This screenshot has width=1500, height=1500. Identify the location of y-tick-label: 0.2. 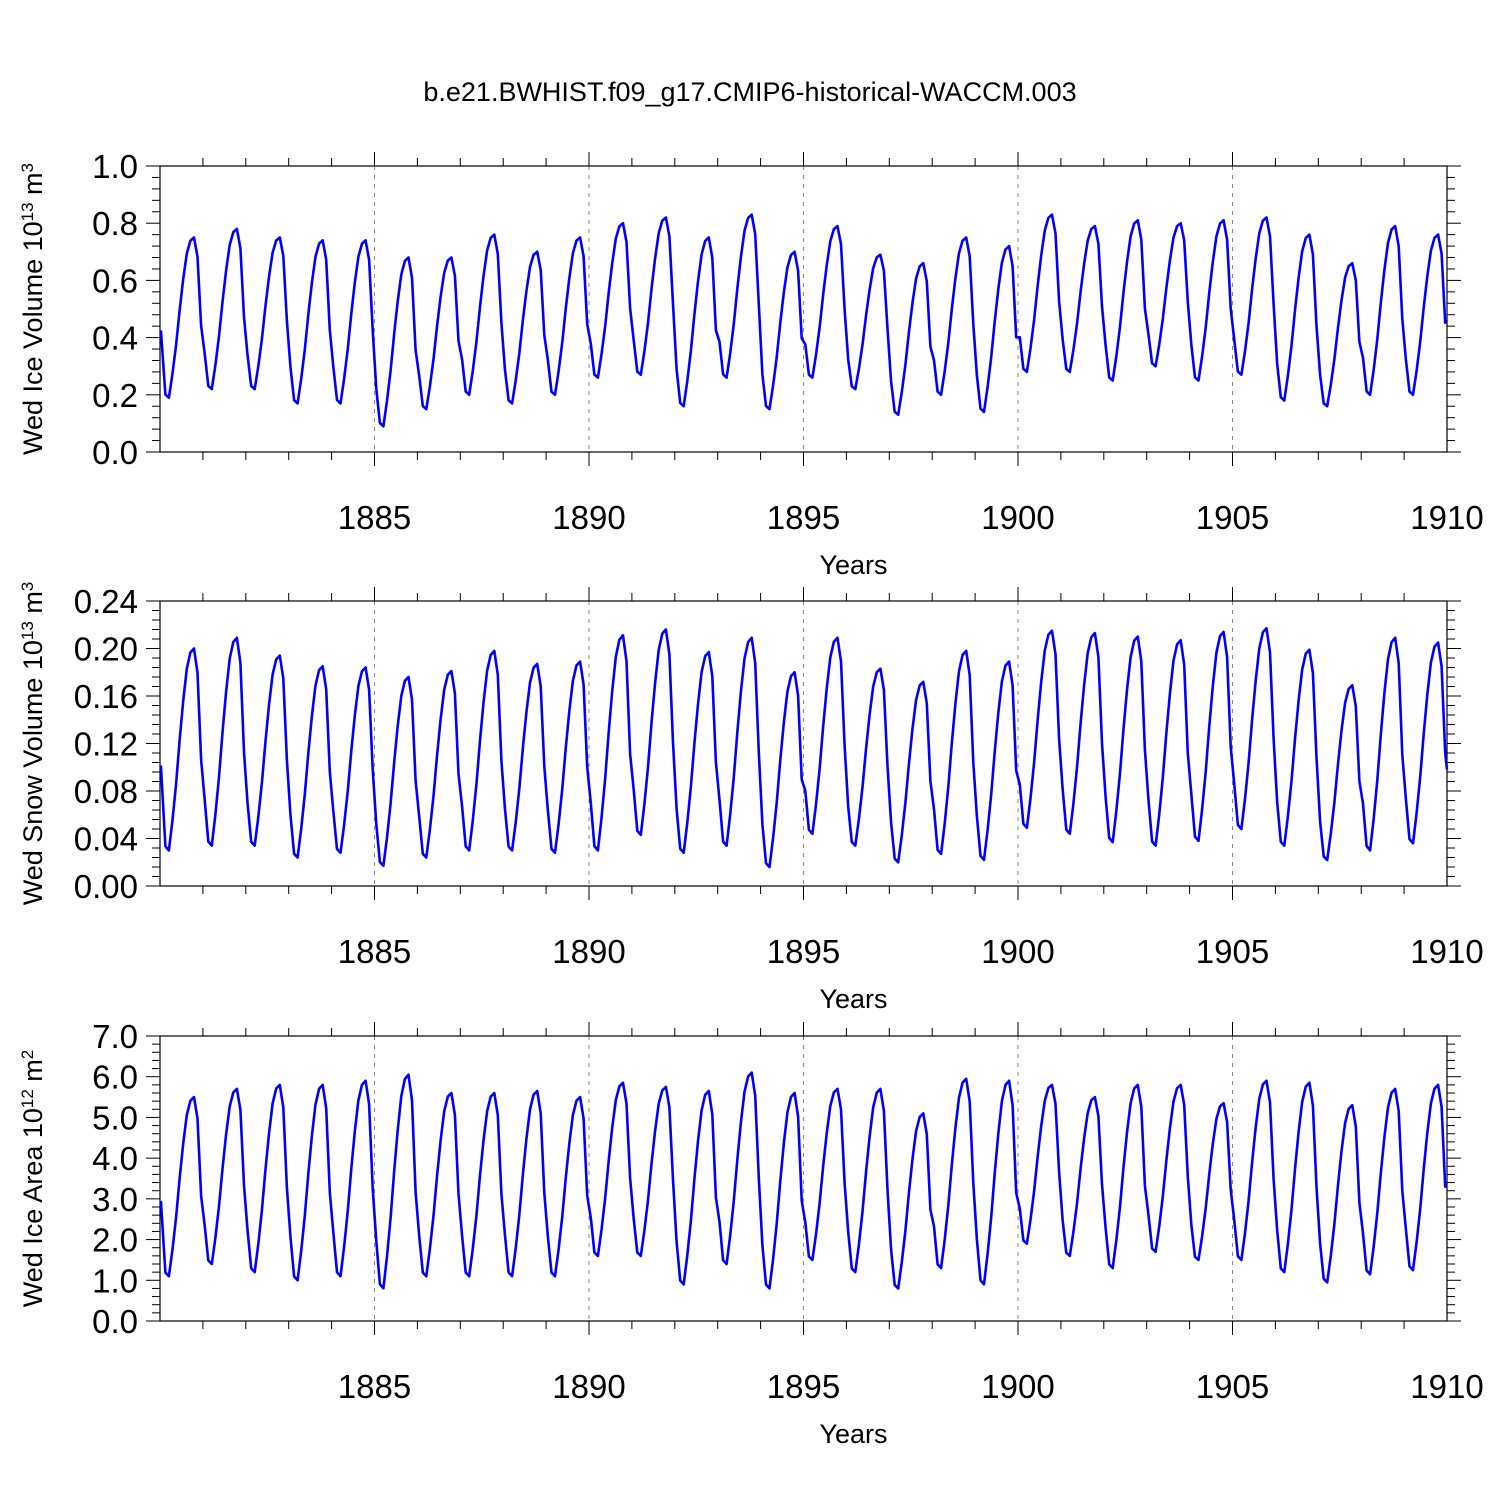
(115, 395).